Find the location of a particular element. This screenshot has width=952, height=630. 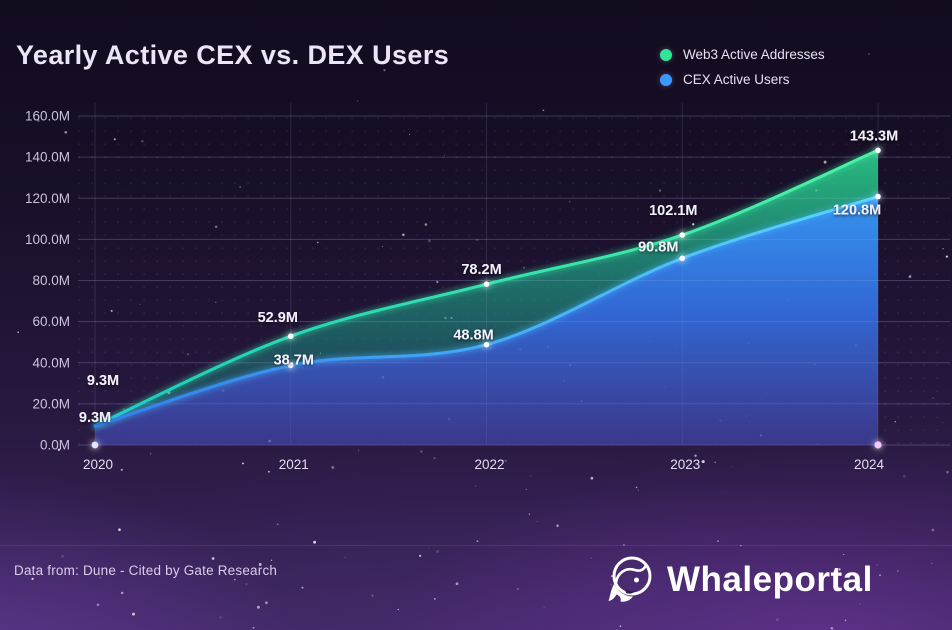

value-label-cex-2024: 120.8M is located at coordinates (857, 211).